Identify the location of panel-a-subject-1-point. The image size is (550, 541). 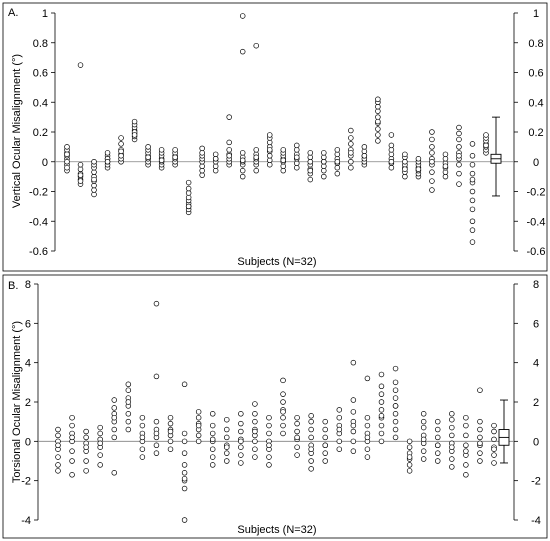
(67, 162).